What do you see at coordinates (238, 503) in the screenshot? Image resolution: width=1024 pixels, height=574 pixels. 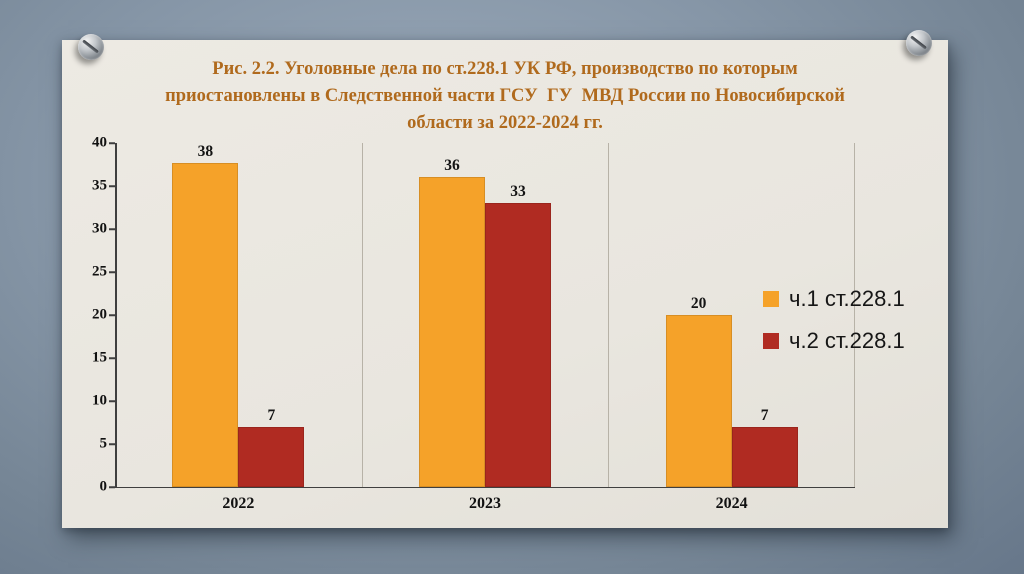 I see `x-axis-label-2022: 2022` at bounding box center [238, 503].